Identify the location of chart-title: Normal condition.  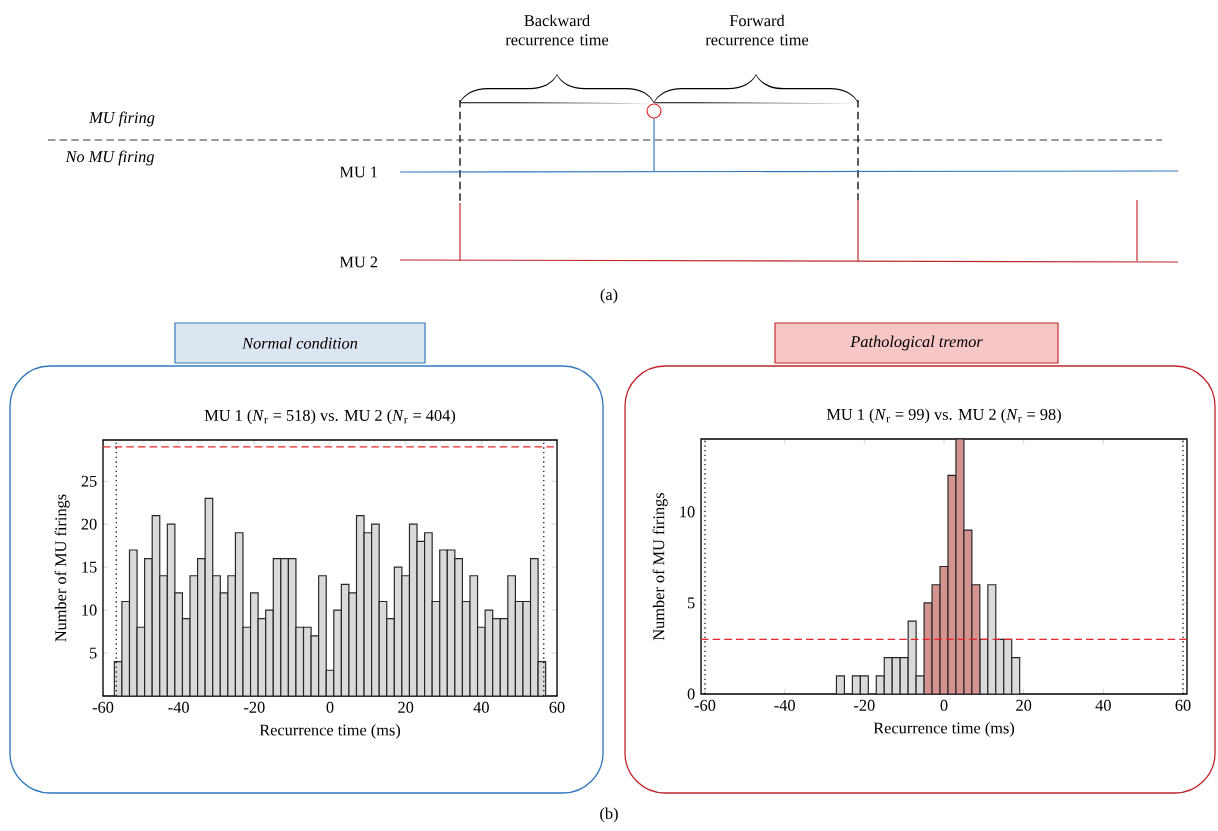
(300, 343).